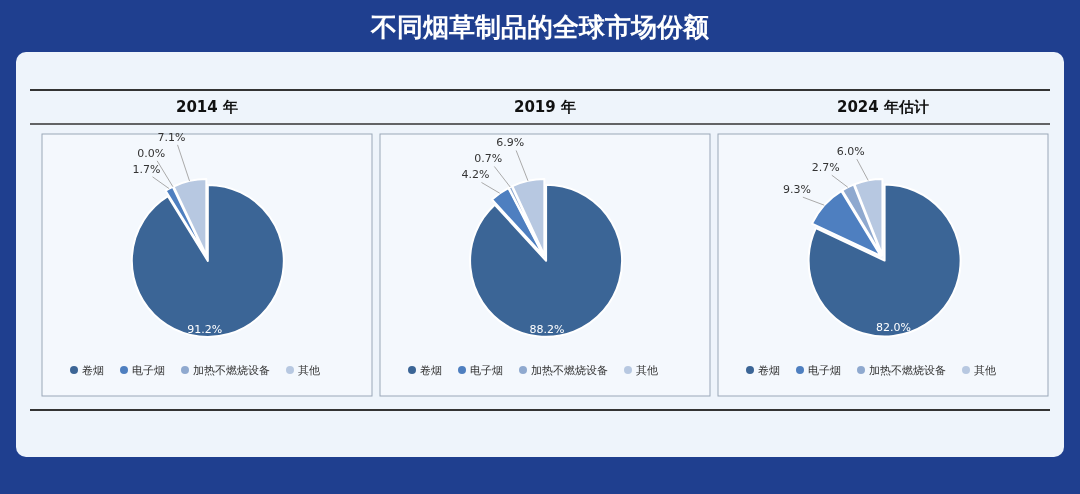  Describe the element at coordinates (475, 175) in the screenshot. I see `data-label: 4.2%` at that location.